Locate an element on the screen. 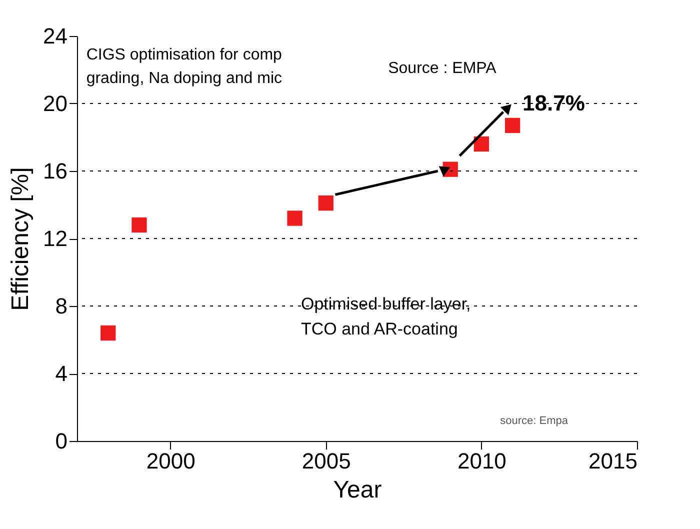 The width and height of the screenshot is (700, 529). y-axis-title: Efficiency [%] is located at coordinates (20, 239).